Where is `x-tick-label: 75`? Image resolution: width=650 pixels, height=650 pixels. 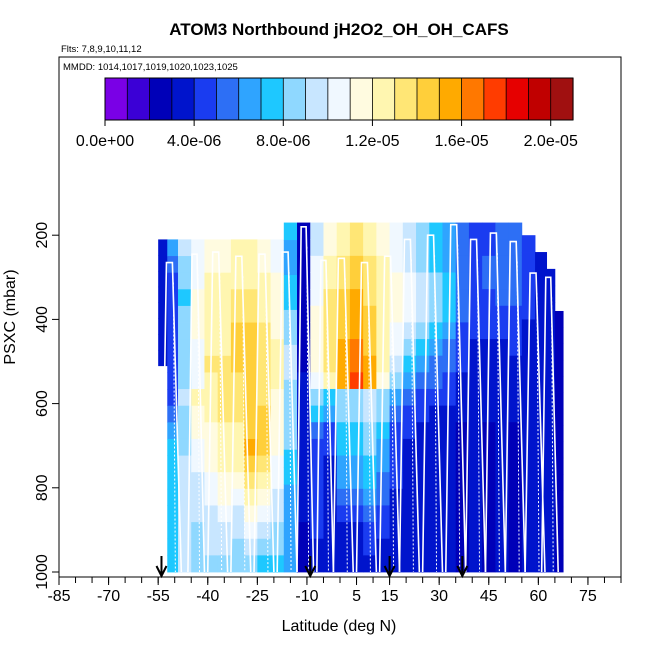
x-tick-label: 75 is located at coordinates (588, 596).